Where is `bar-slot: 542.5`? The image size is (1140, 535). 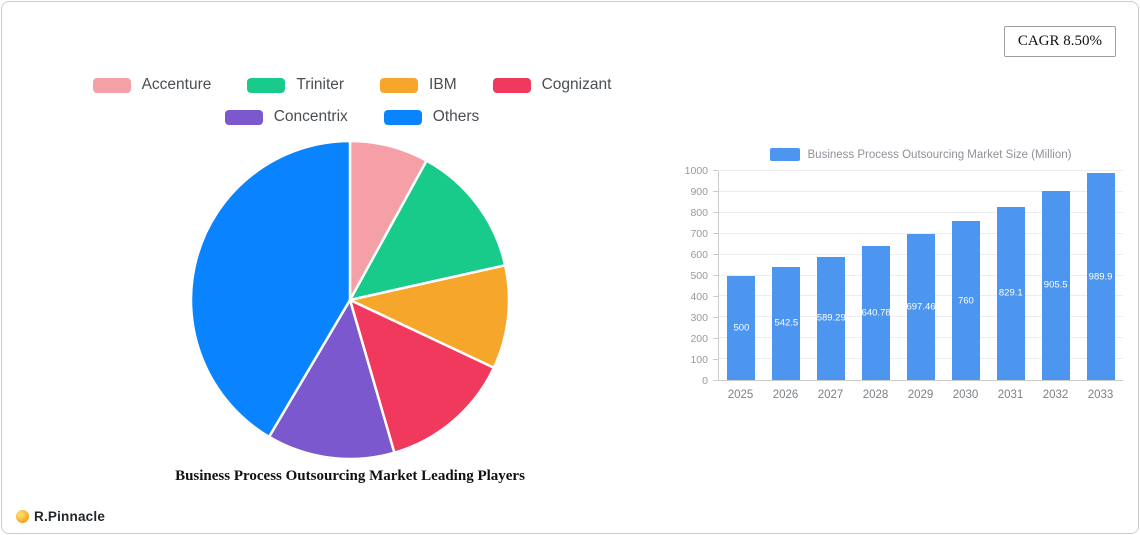 bar-slot: 542.5 is located at coordinates (786, 275).